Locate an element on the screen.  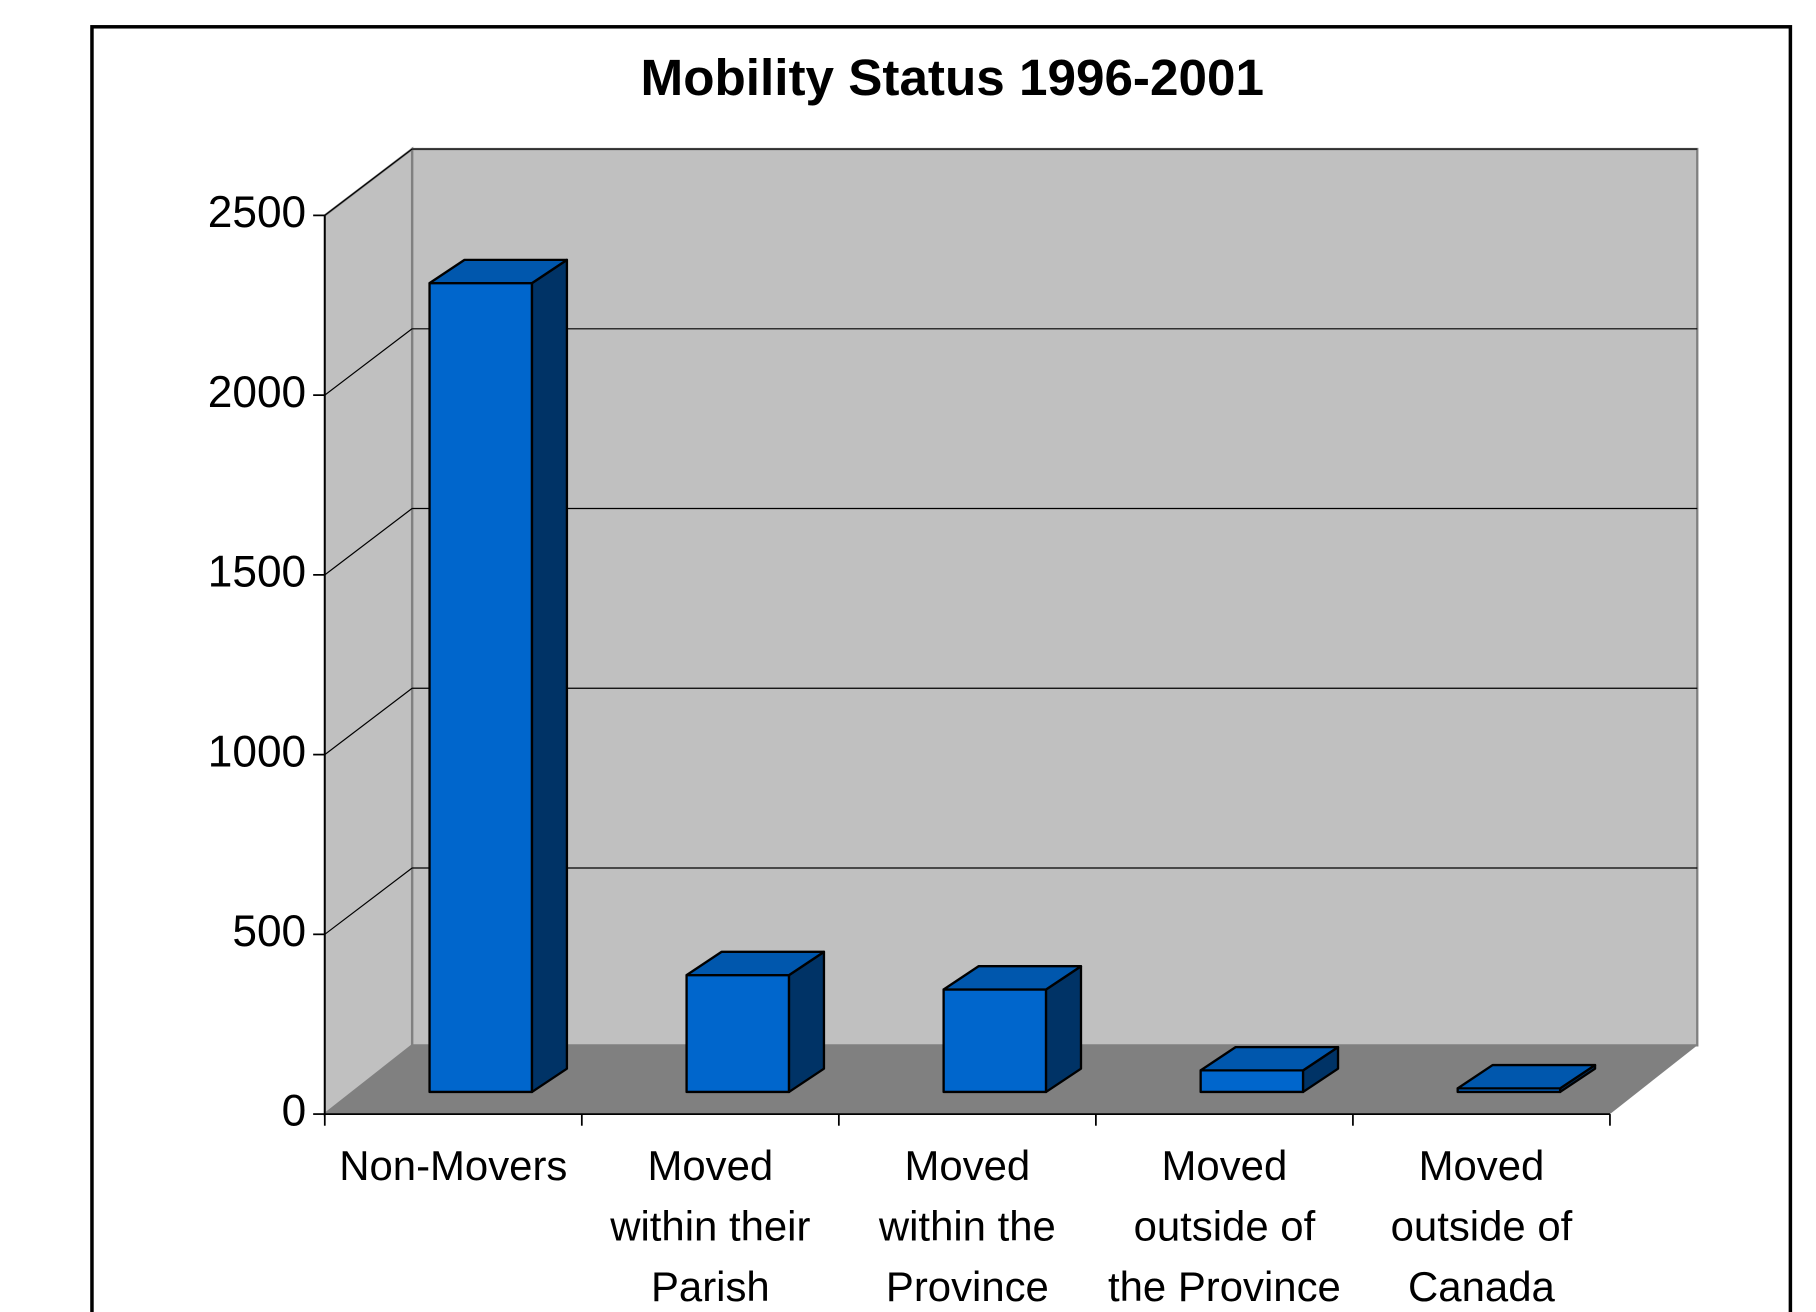
x-tick-label-line: Canada is located at coordinates (1481, 1286).